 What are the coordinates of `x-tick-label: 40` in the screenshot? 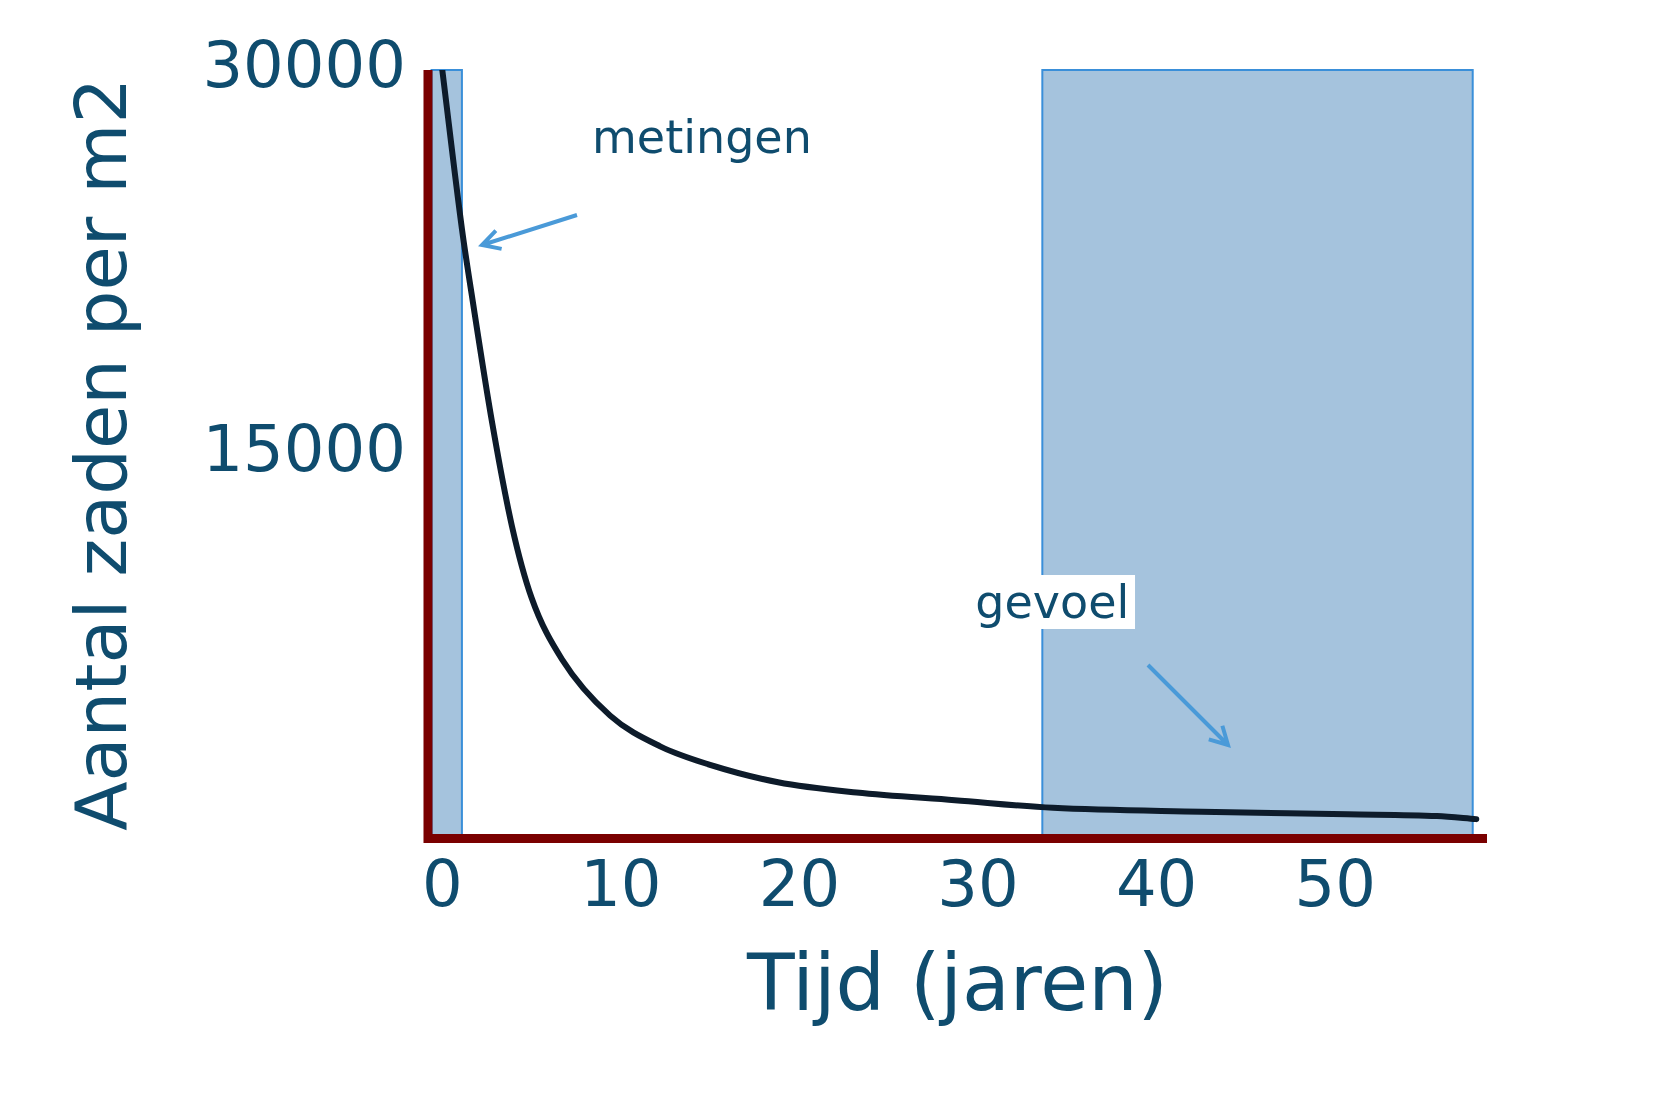 It's located at (1156, 883).